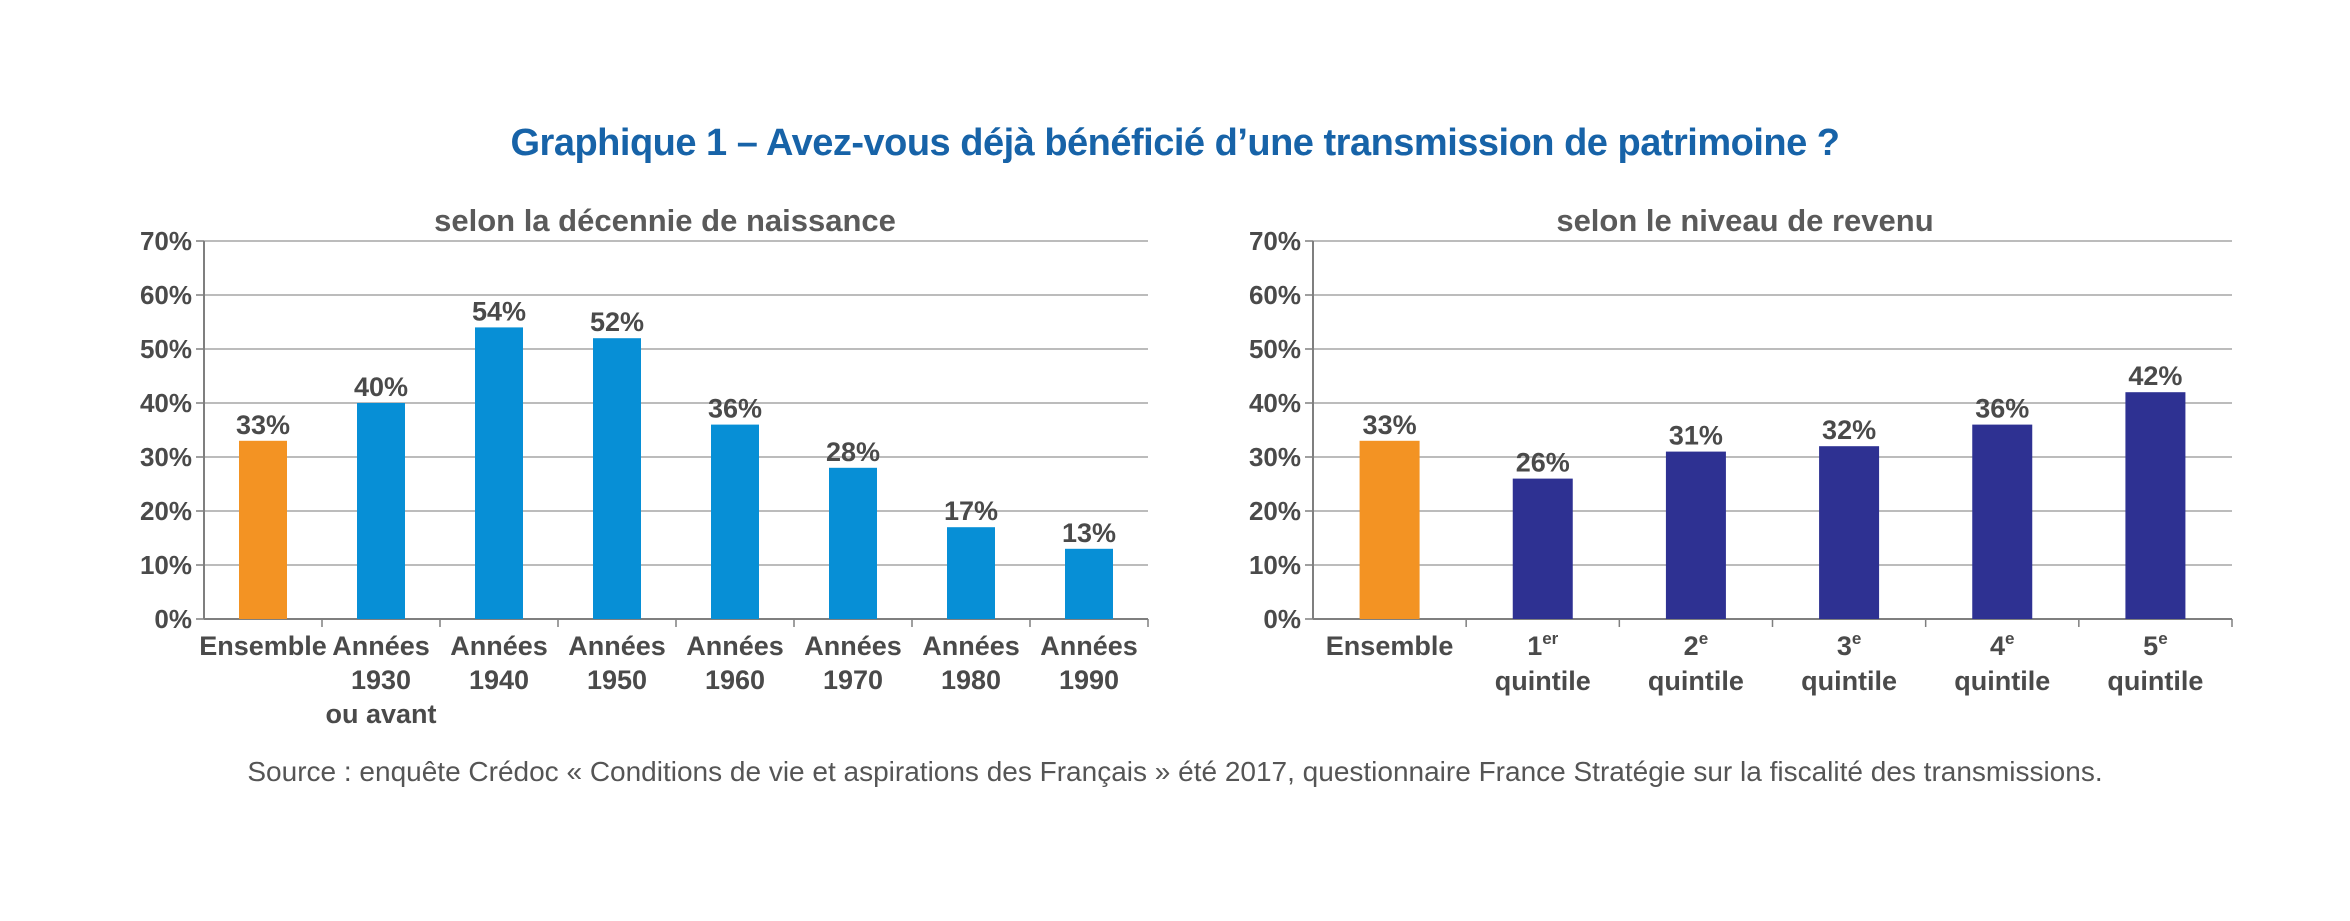  What do you see at coordinates (2155, 662) in the screenshot?
I see `category-label: 5e quintile` at bounding box center [2155, 662].